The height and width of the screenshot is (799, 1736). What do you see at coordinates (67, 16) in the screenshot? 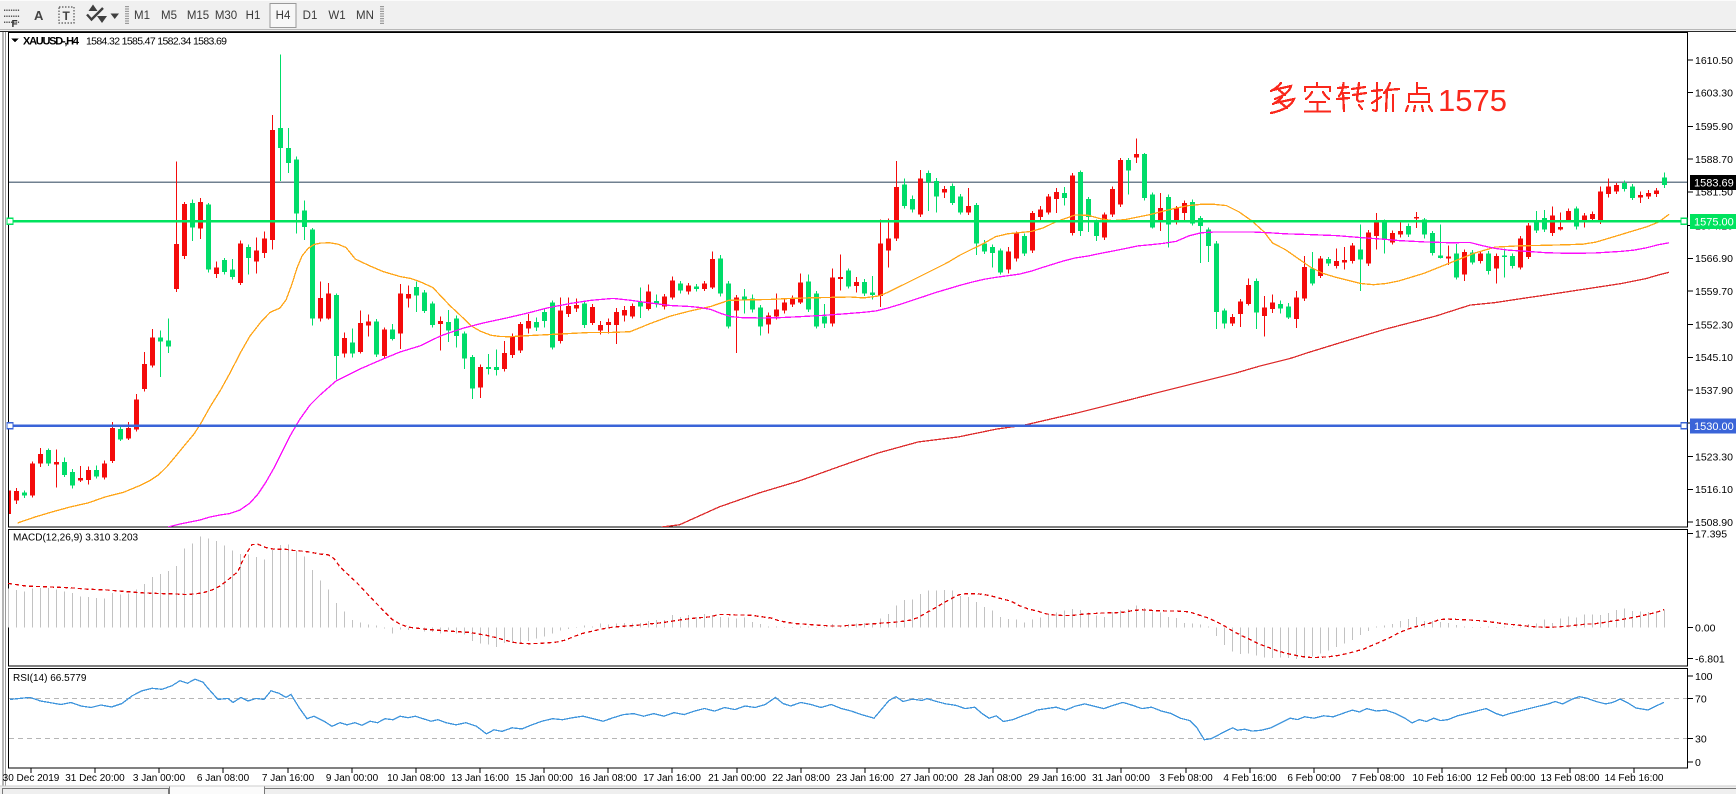
I see `svg-text: T` at bounding box center [67, 16].